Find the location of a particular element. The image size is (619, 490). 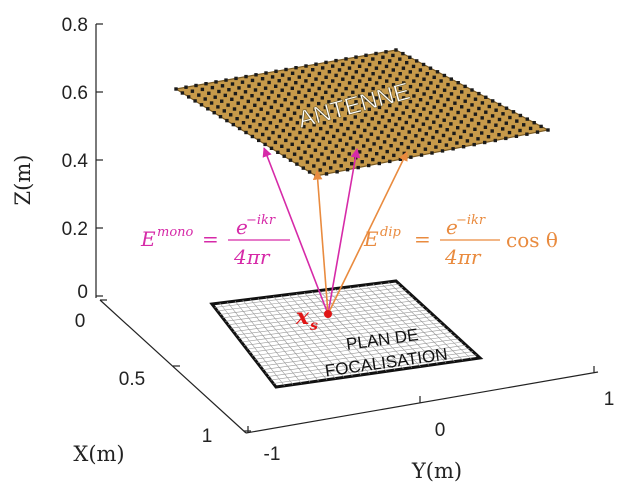

z-axis-label: Z(m) is located at coordinates (23, 180).